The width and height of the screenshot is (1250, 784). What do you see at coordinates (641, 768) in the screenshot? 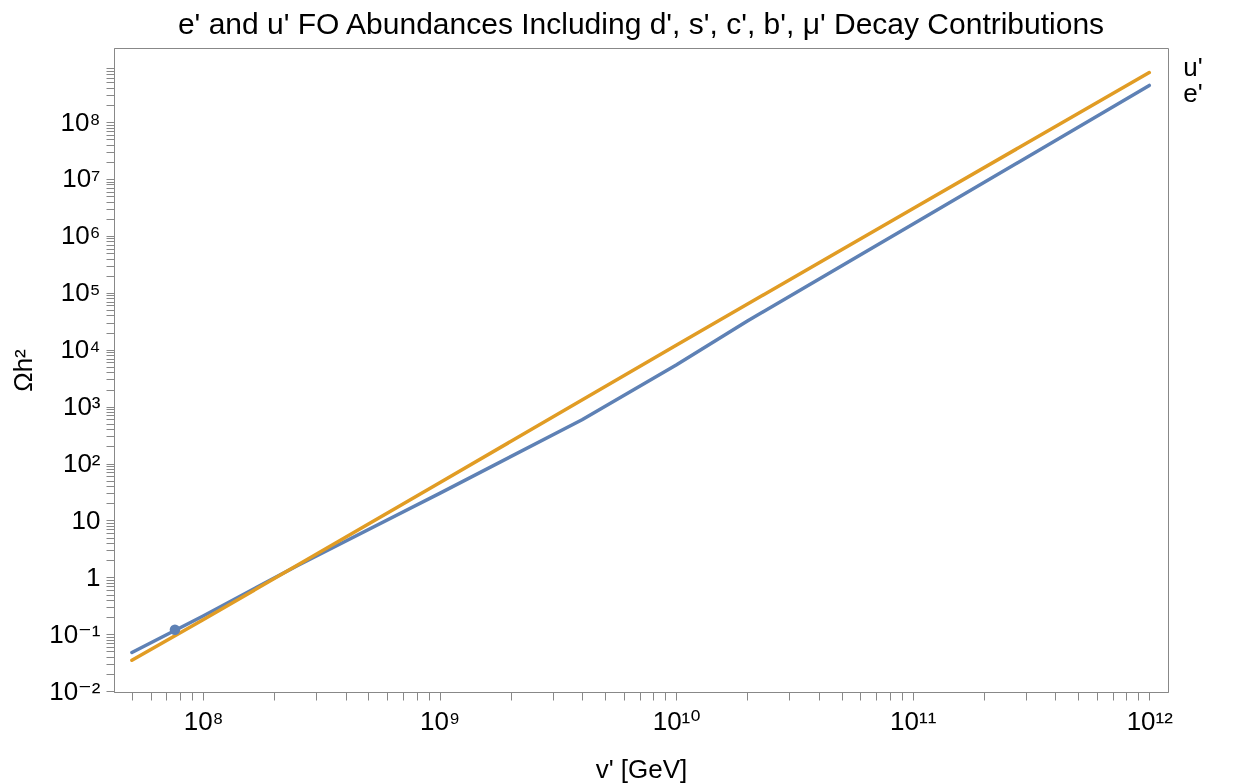
I see `x-axis-title: v' [GeV]` at bounding box center [641, 768].